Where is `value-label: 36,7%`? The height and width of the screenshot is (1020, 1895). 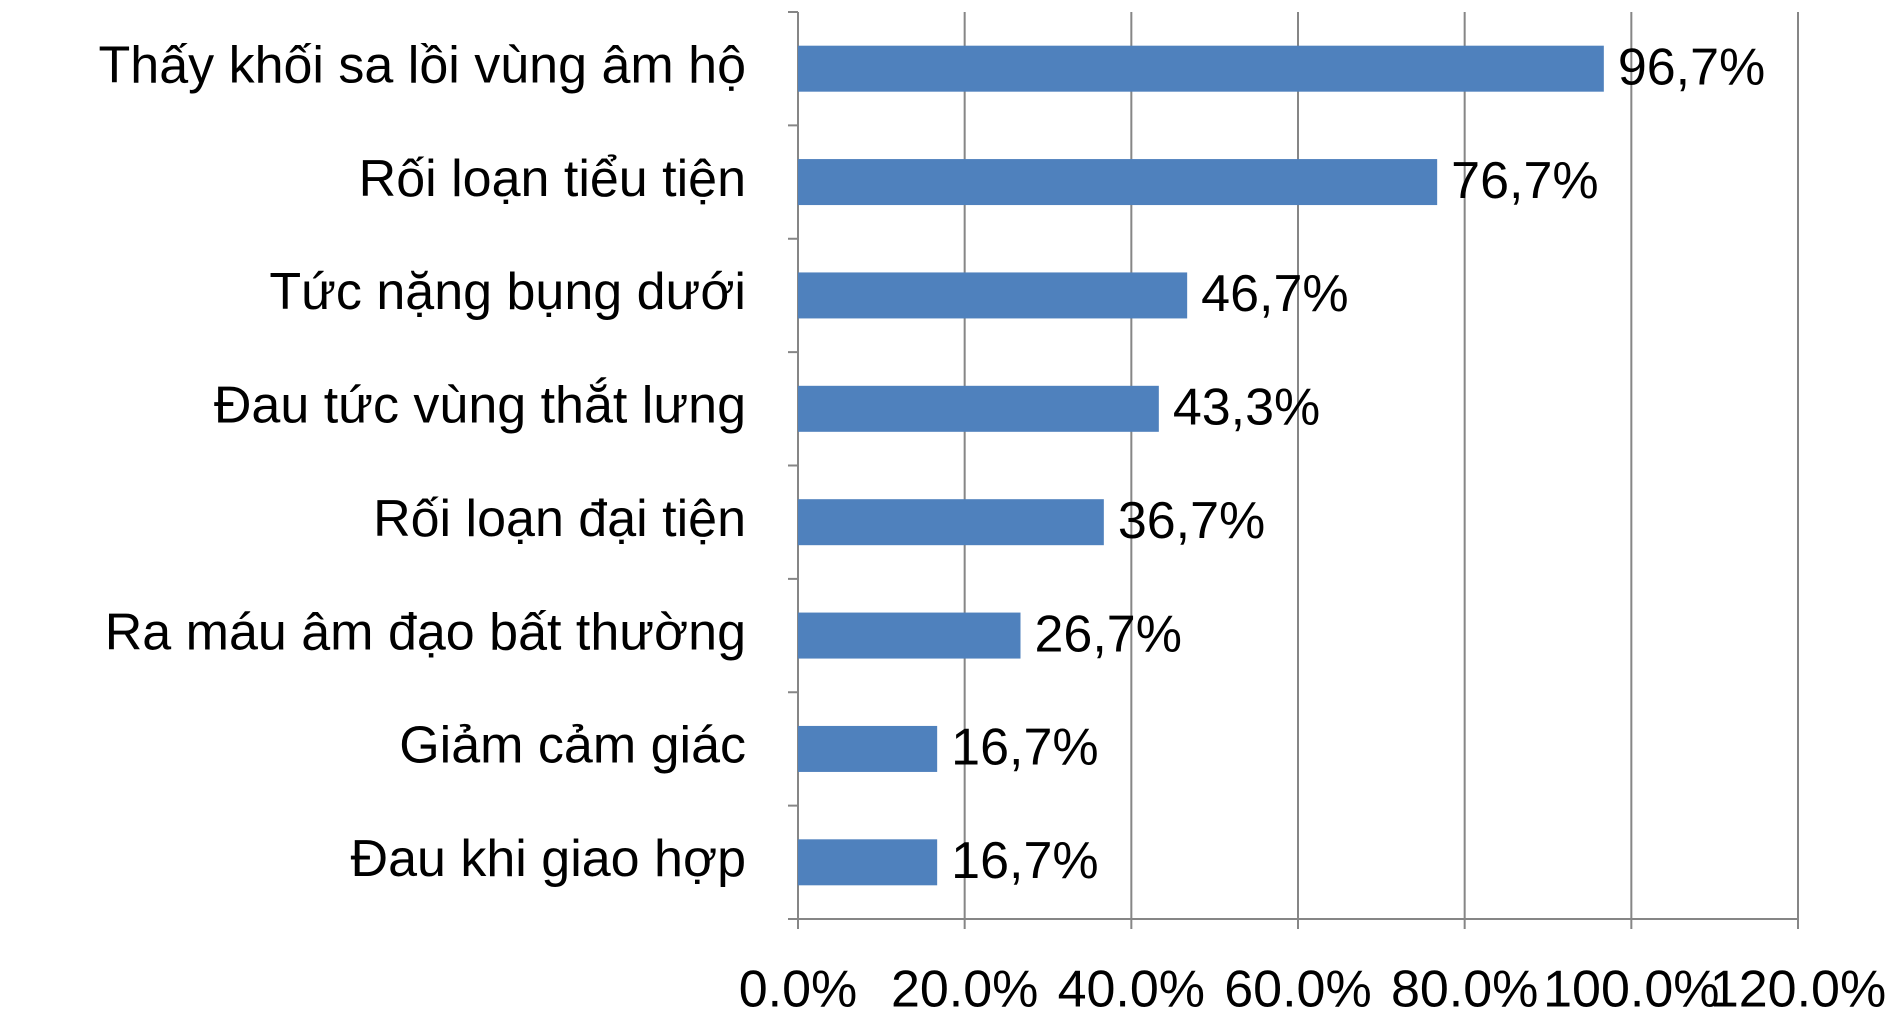 value-label: 36,7% is located at coordinates (1191, 521).